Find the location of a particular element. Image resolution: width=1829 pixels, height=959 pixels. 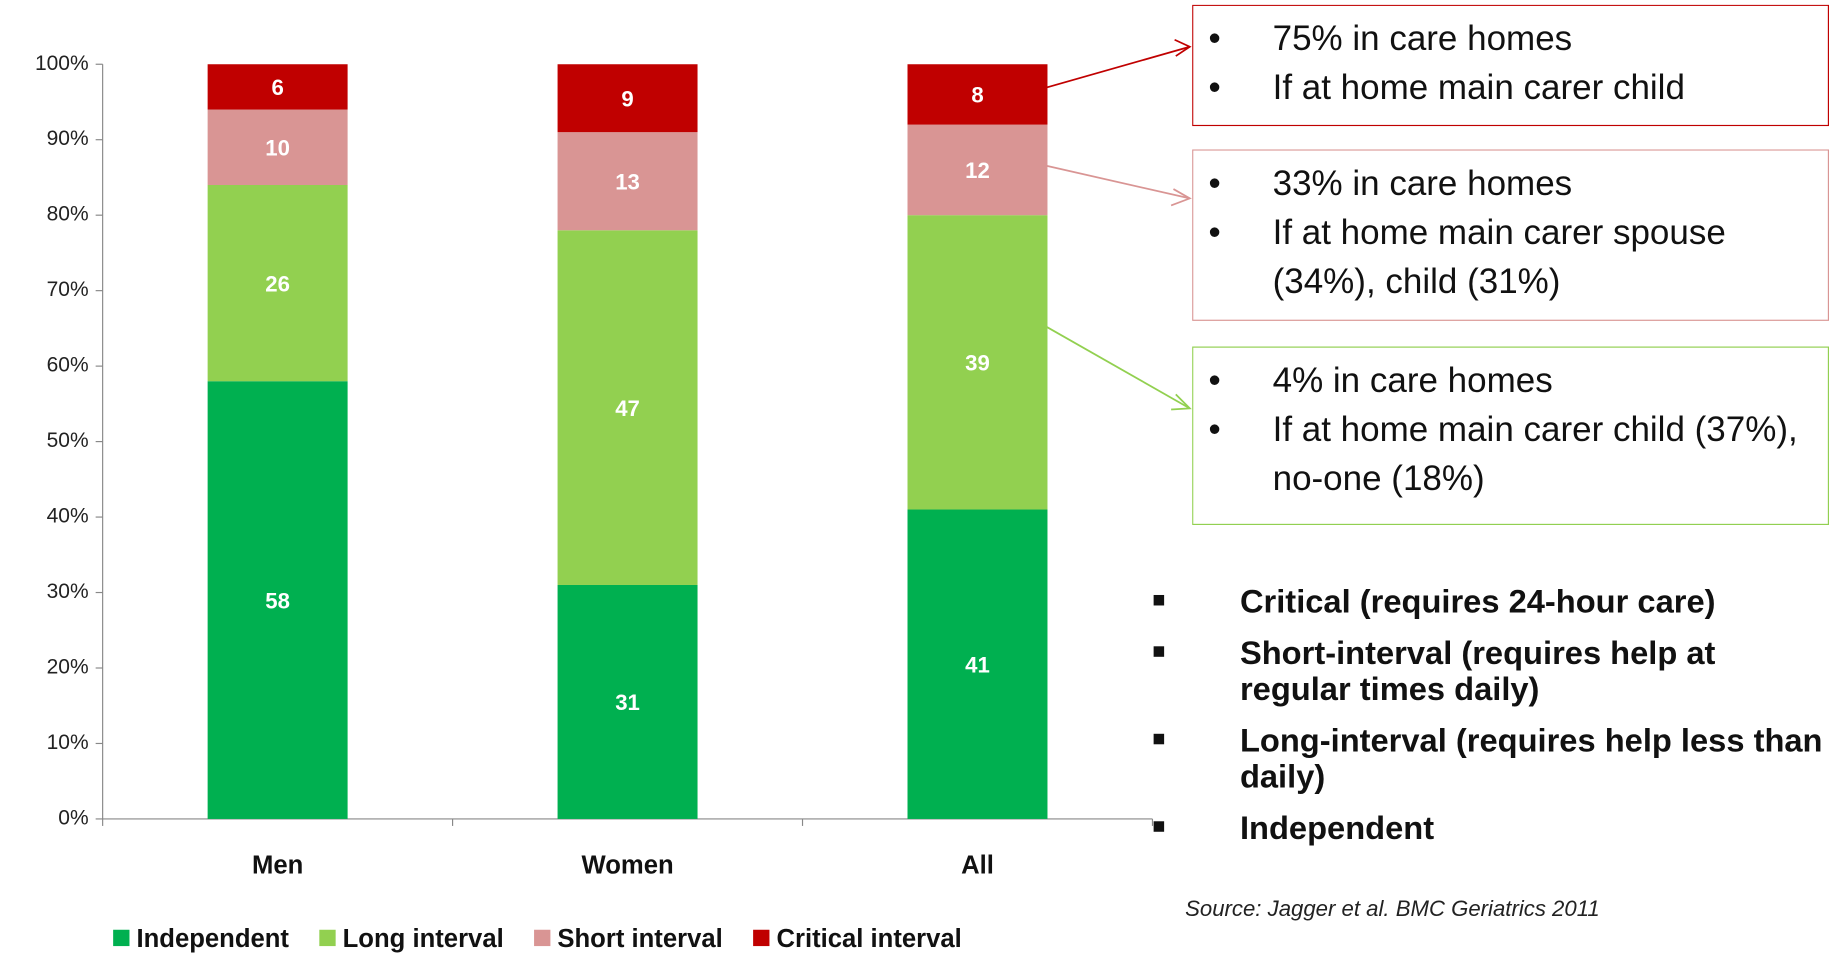

data-label: 9 is located at coordinates (627, 98).